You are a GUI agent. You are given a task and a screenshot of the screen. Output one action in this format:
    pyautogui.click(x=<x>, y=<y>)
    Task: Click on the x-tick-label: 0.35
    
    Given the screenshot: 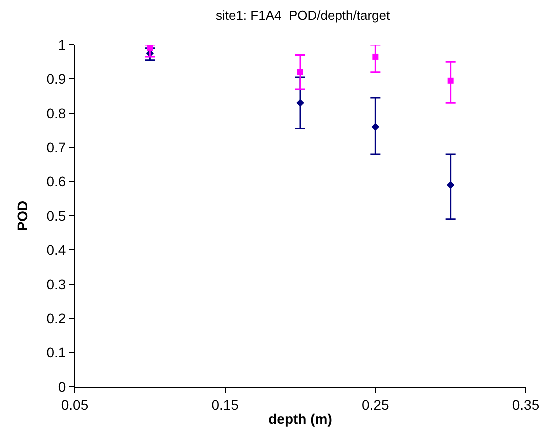 What is the action you would take?
    pyautogui.click(x=526, y=404)
    